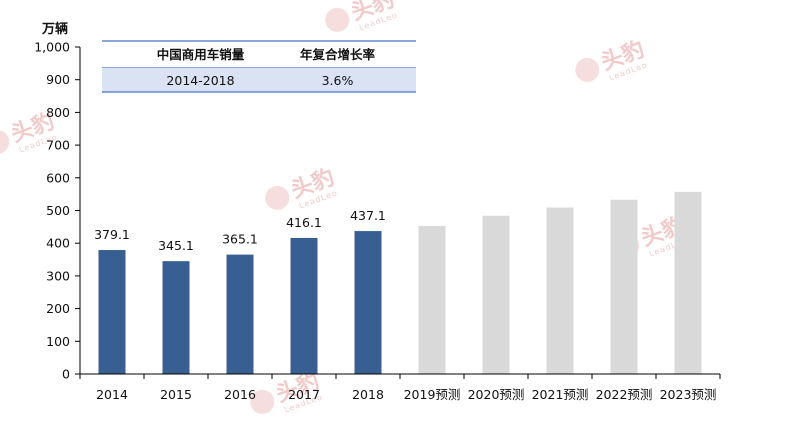 Image resolution: width=790 pixels, height=421 pixels. Describe the element at coordinates (58, 341) in the screenshot. I see `y-tick-label: 100` at that location.